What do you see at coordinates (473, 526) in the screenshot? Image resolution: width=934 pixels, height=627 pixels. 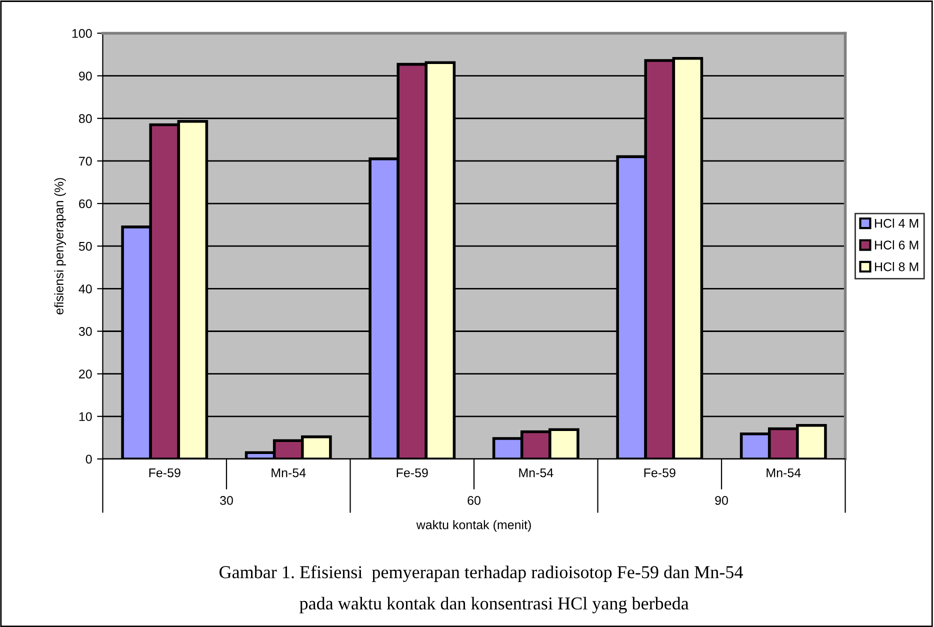 I see `x-axis-title: waktu kontak (menit)` at bounding box center [473, 526].